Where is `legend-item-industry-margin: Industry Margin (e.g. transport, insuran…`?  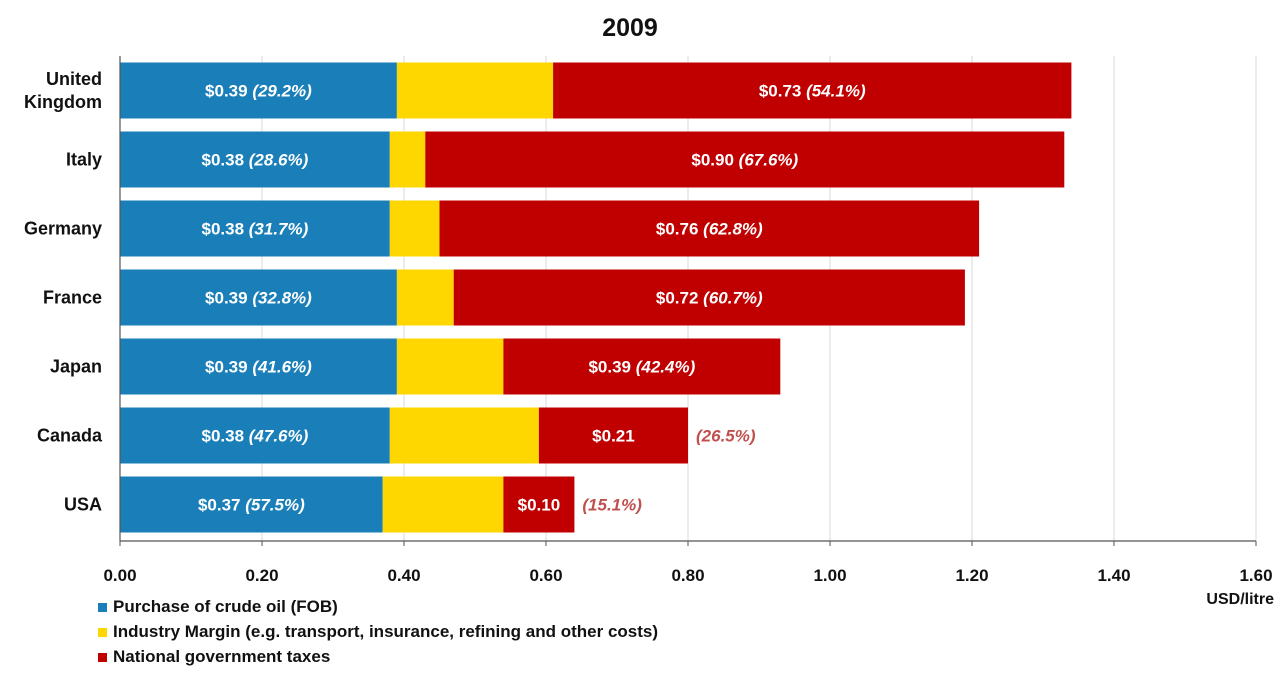
legend-item-industry-margin: Industry Margin (e.g. transport, insuran… is located at coordinates (378, 631).